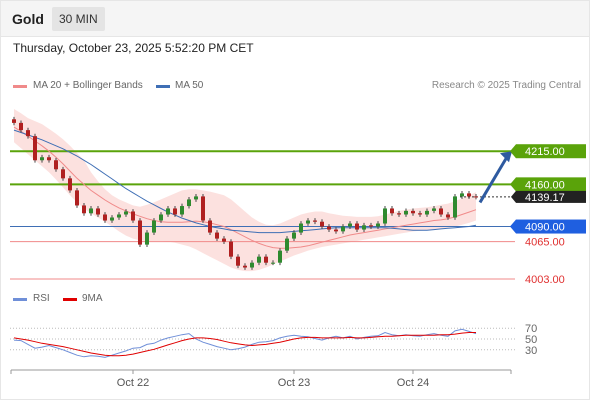 The image size is (590, 400). I want to click on ma20-legend-swatch, so click(20, 86).